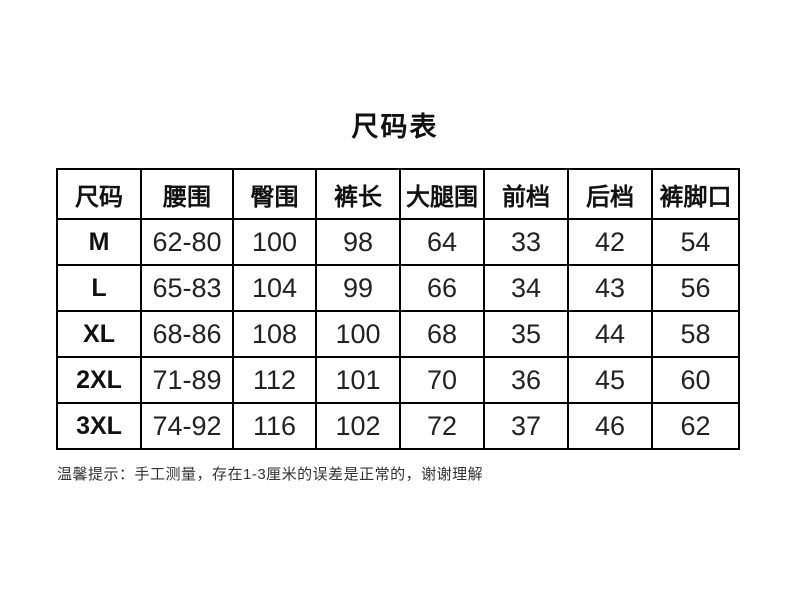 The image size is (790, 600). I want to click on column-header-waist: 腰围, so click(187, 194).